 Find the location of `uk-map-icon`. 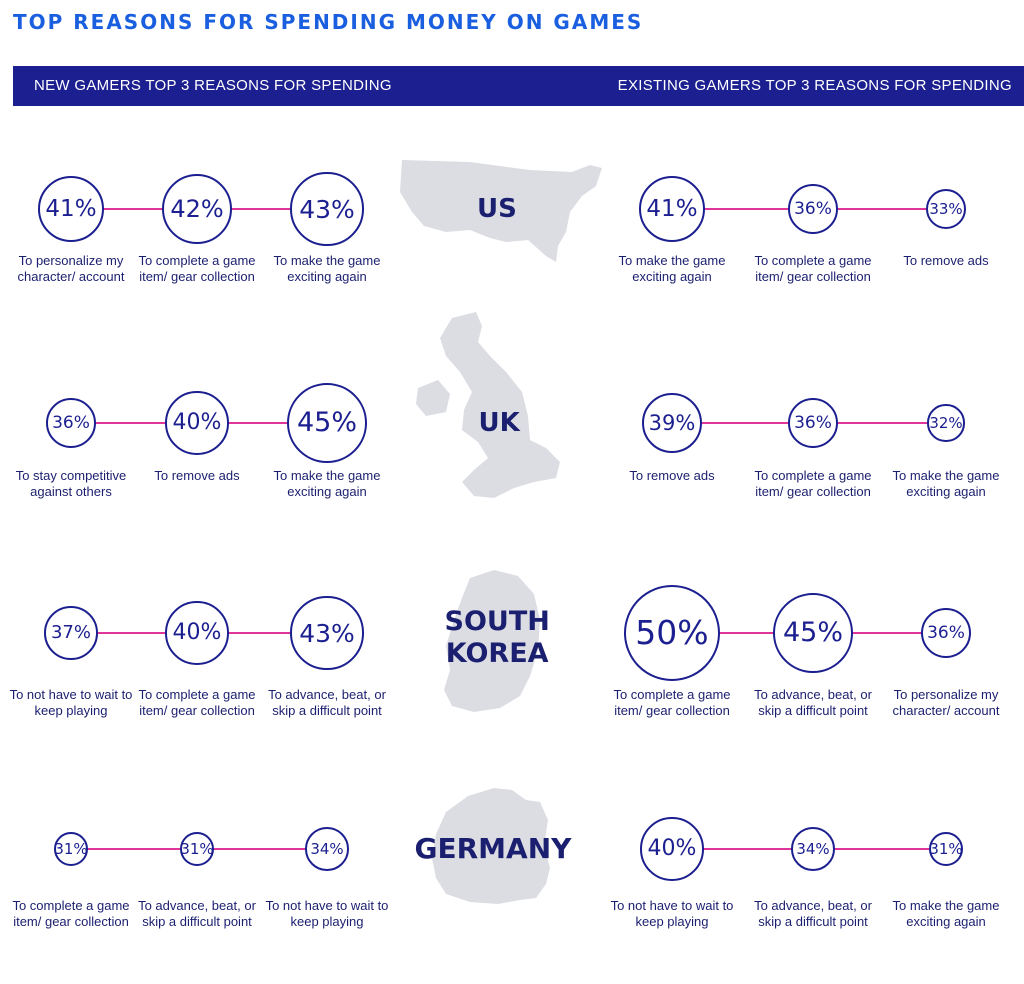

uk-map-icon is located at coordinates (488, 405).